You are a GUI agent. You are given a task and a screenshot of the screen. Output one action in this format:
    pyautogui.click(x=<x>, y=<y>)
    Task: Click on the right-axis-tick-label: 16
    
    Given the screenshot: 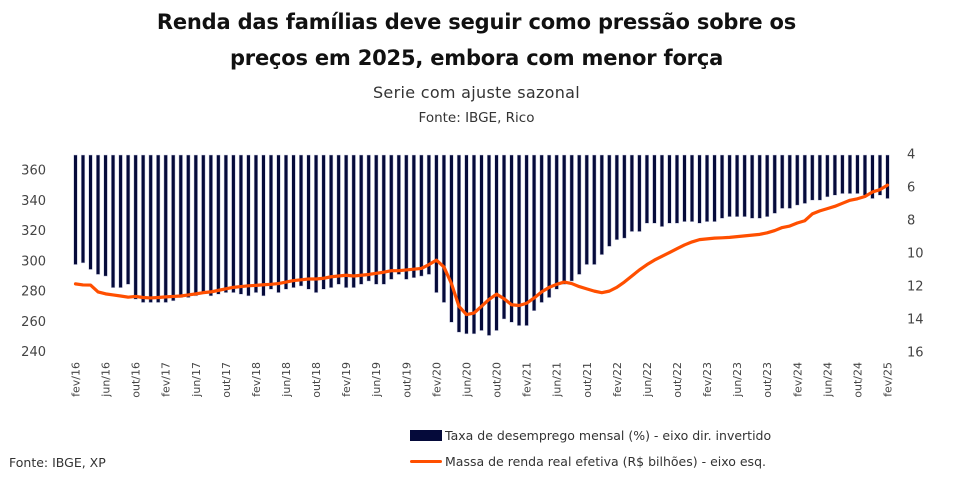 What is the action you would take?
    pyautogui.click(x=915, y=353)
    